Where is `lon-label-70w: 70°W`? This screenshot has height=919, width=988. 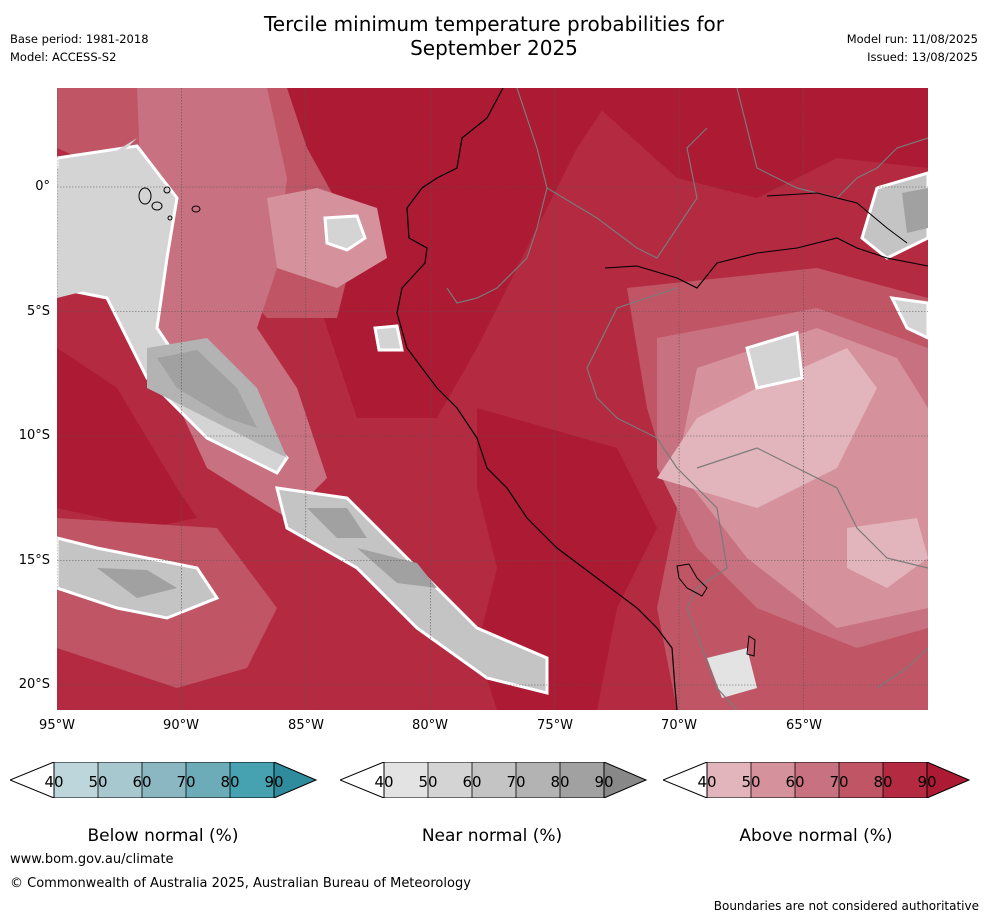 lon-label-70w: 70°W is located at coordinates (679, 725).